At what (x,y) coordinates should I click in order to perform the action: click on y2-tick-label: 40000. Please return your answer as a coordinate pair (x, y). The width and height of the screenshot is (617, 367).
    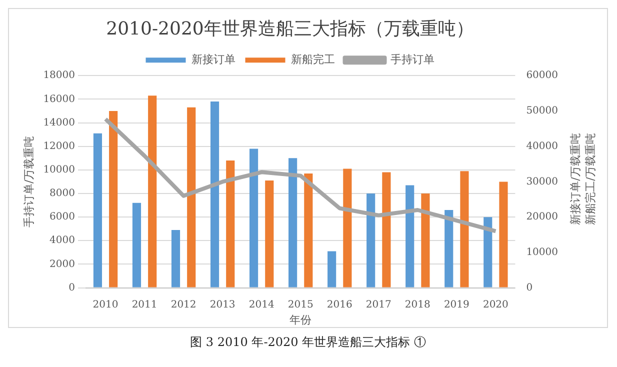
    Looking at the image, I should click on (542, 146).